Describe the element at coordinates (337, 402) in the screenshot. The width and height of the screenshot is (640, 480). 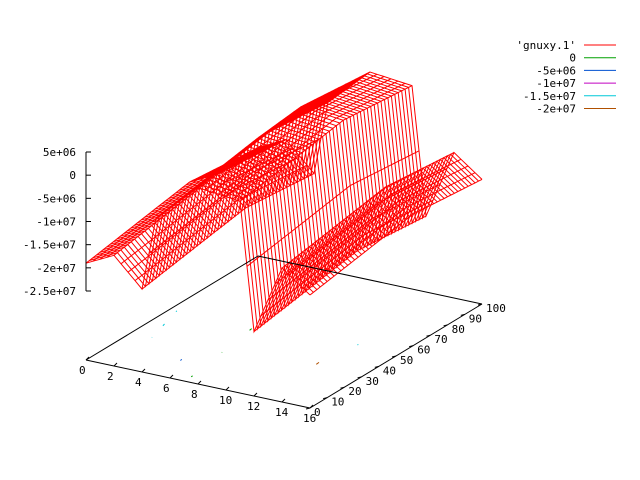
I see `y-tick-label-1: 10` at that location.